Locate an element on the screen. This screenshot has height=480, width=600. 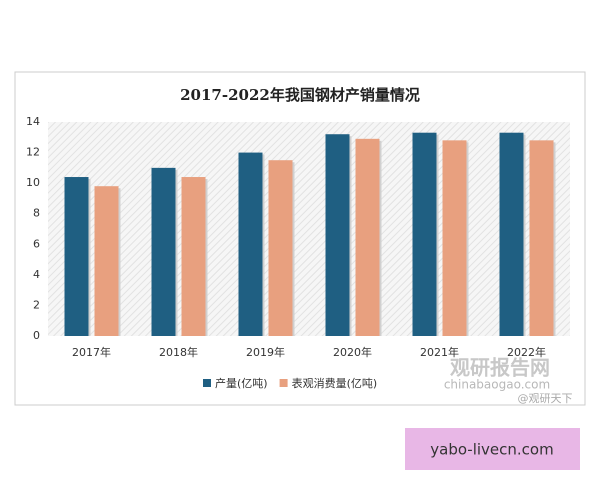
watermark-handle: @观研天下 is located at coordinates (545, 398).